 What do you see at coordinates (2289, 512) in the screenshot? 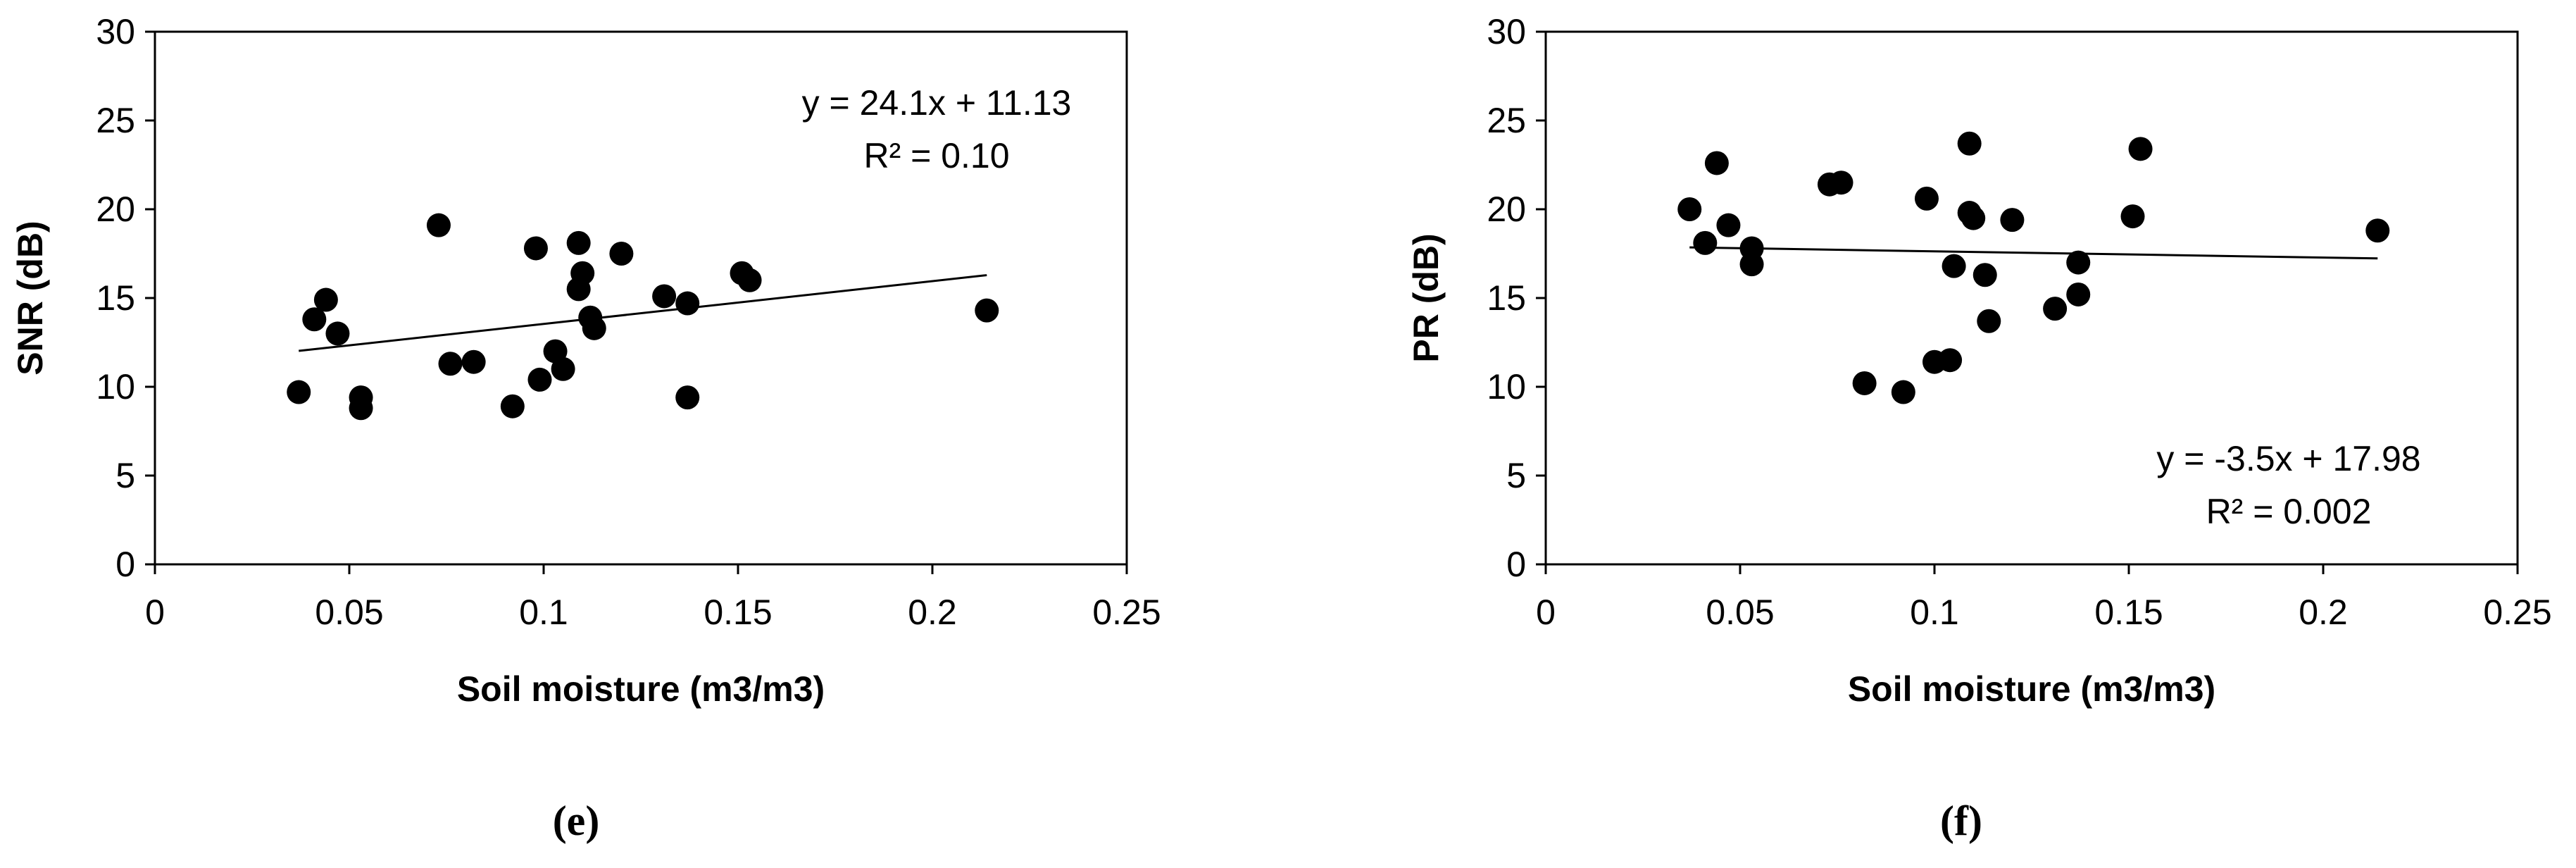
I see `r-squared-f: R² = 0.002` at bounding box center [2289, 512].